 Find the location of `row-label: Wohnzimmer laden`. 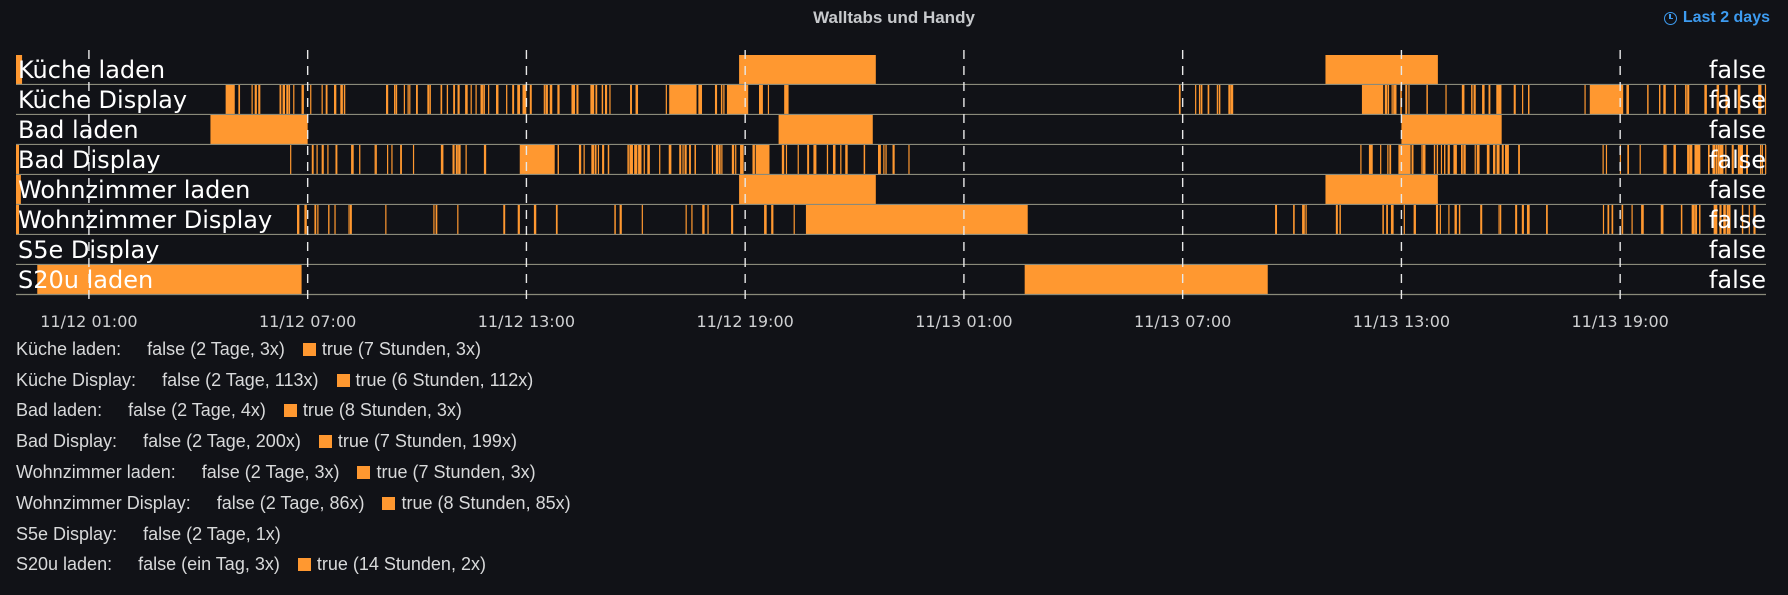

row-label: Wohnzimmer laden is located at coordinates (134, 190).